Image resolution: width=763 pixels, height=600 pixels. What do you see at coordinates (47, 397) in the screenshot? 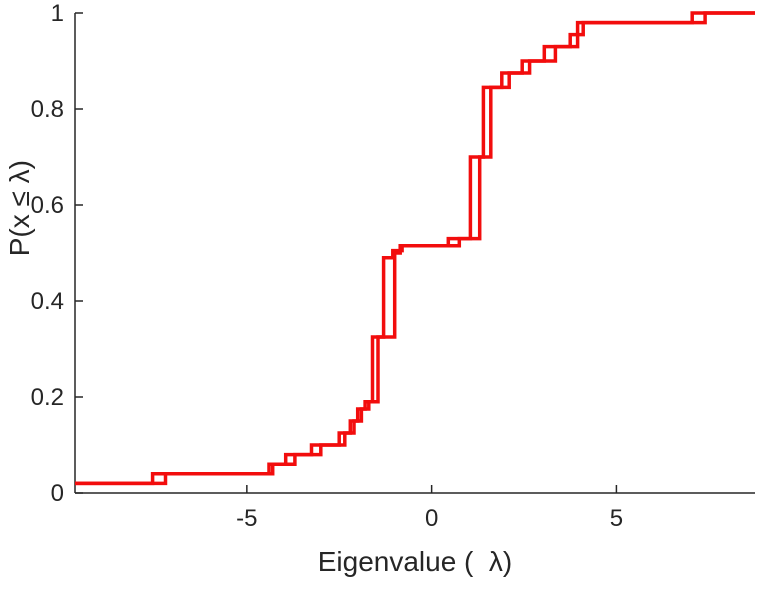
I see `y-tick-label: 0.2` at bounding box center [47, 397].